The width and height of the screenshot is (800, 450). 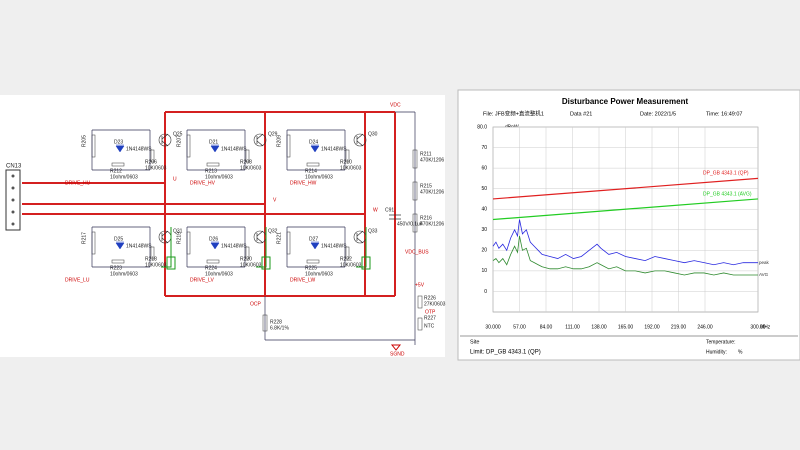 I want to click on y-tick-label: 60, so click(x=484, y=168).